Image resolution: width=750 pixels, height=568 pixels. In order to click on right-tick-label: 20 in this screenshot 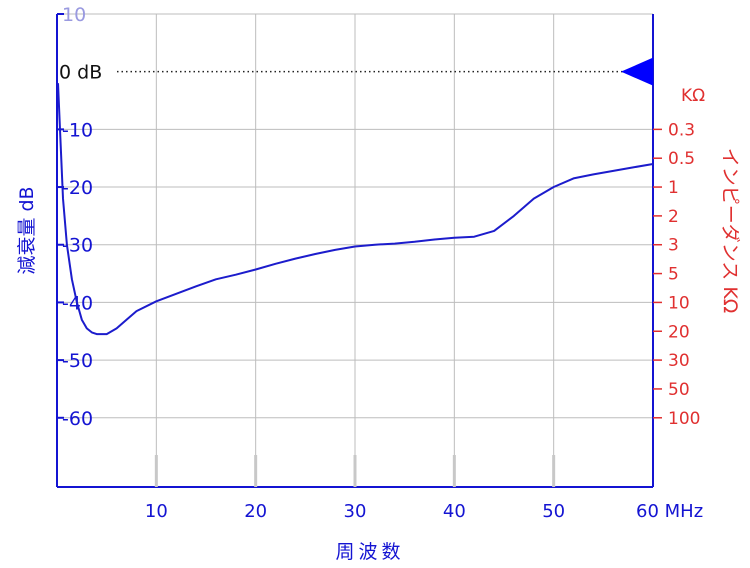, I will do `click(679, 332)`.